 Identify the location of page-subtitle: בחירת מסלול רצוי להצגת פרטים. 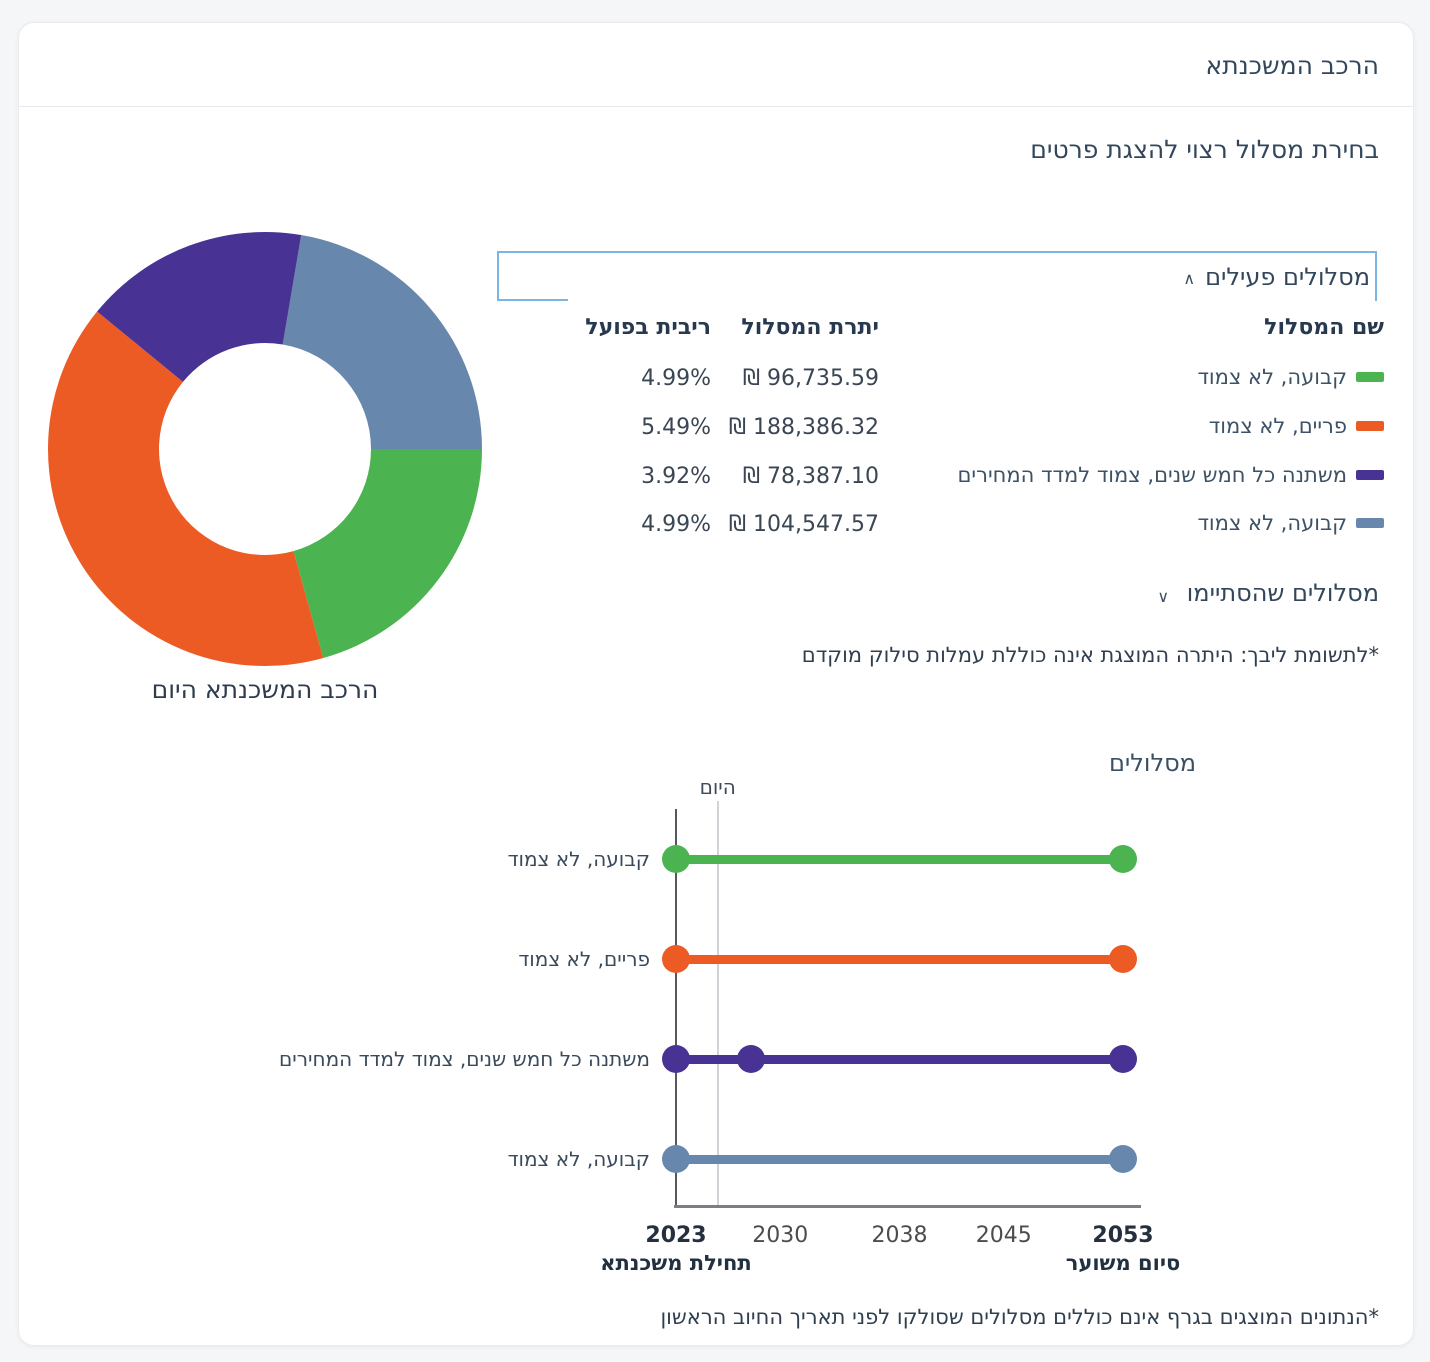
(1204, 149).